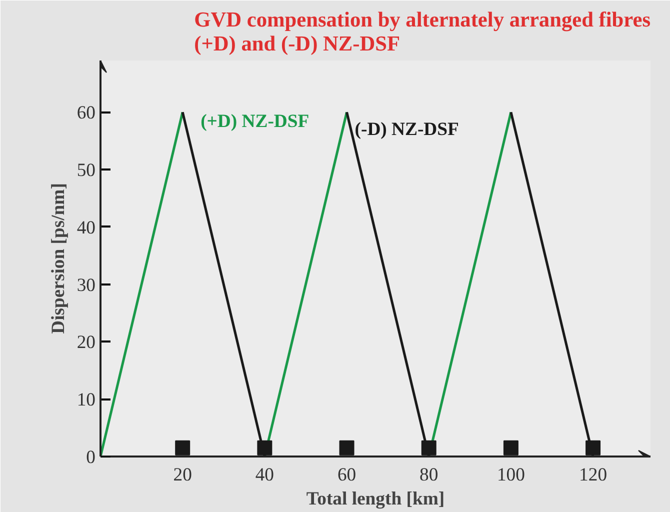  What do you see at coordinates (429, 475) in the screenshot?
I see `x-tick-label: 80` at bounding box center [429, 475].